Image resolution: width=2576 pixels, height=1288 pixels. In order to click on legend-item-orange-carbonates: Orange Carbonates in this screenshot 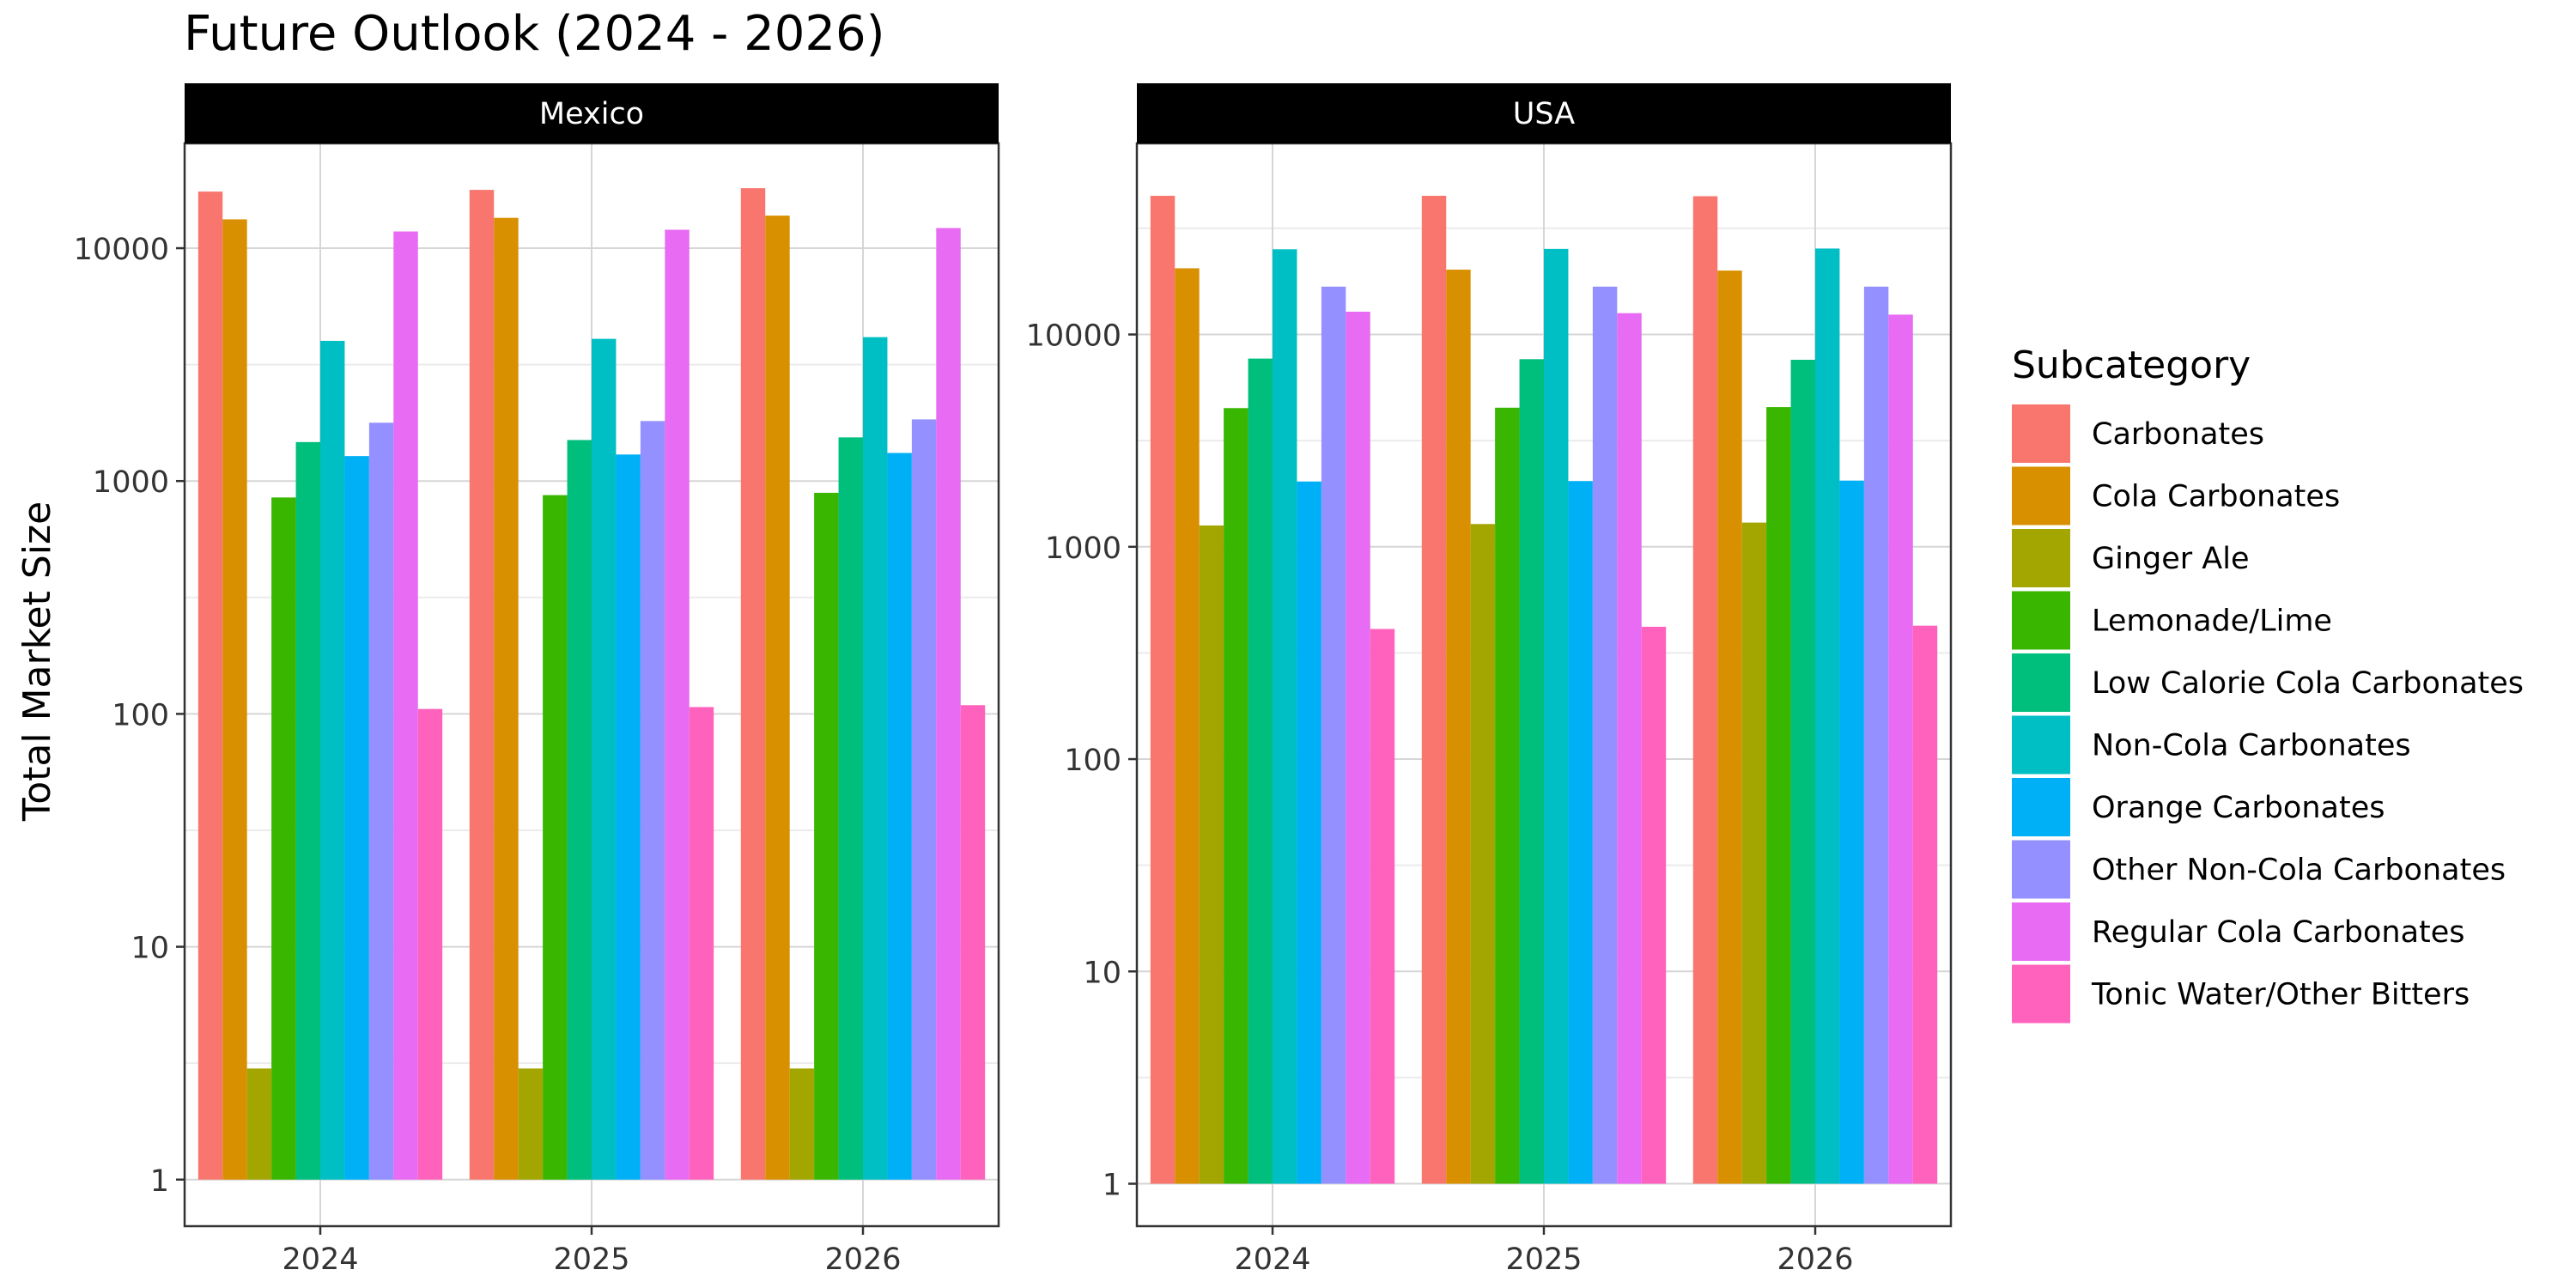, I will do `click(2199, 807)`.